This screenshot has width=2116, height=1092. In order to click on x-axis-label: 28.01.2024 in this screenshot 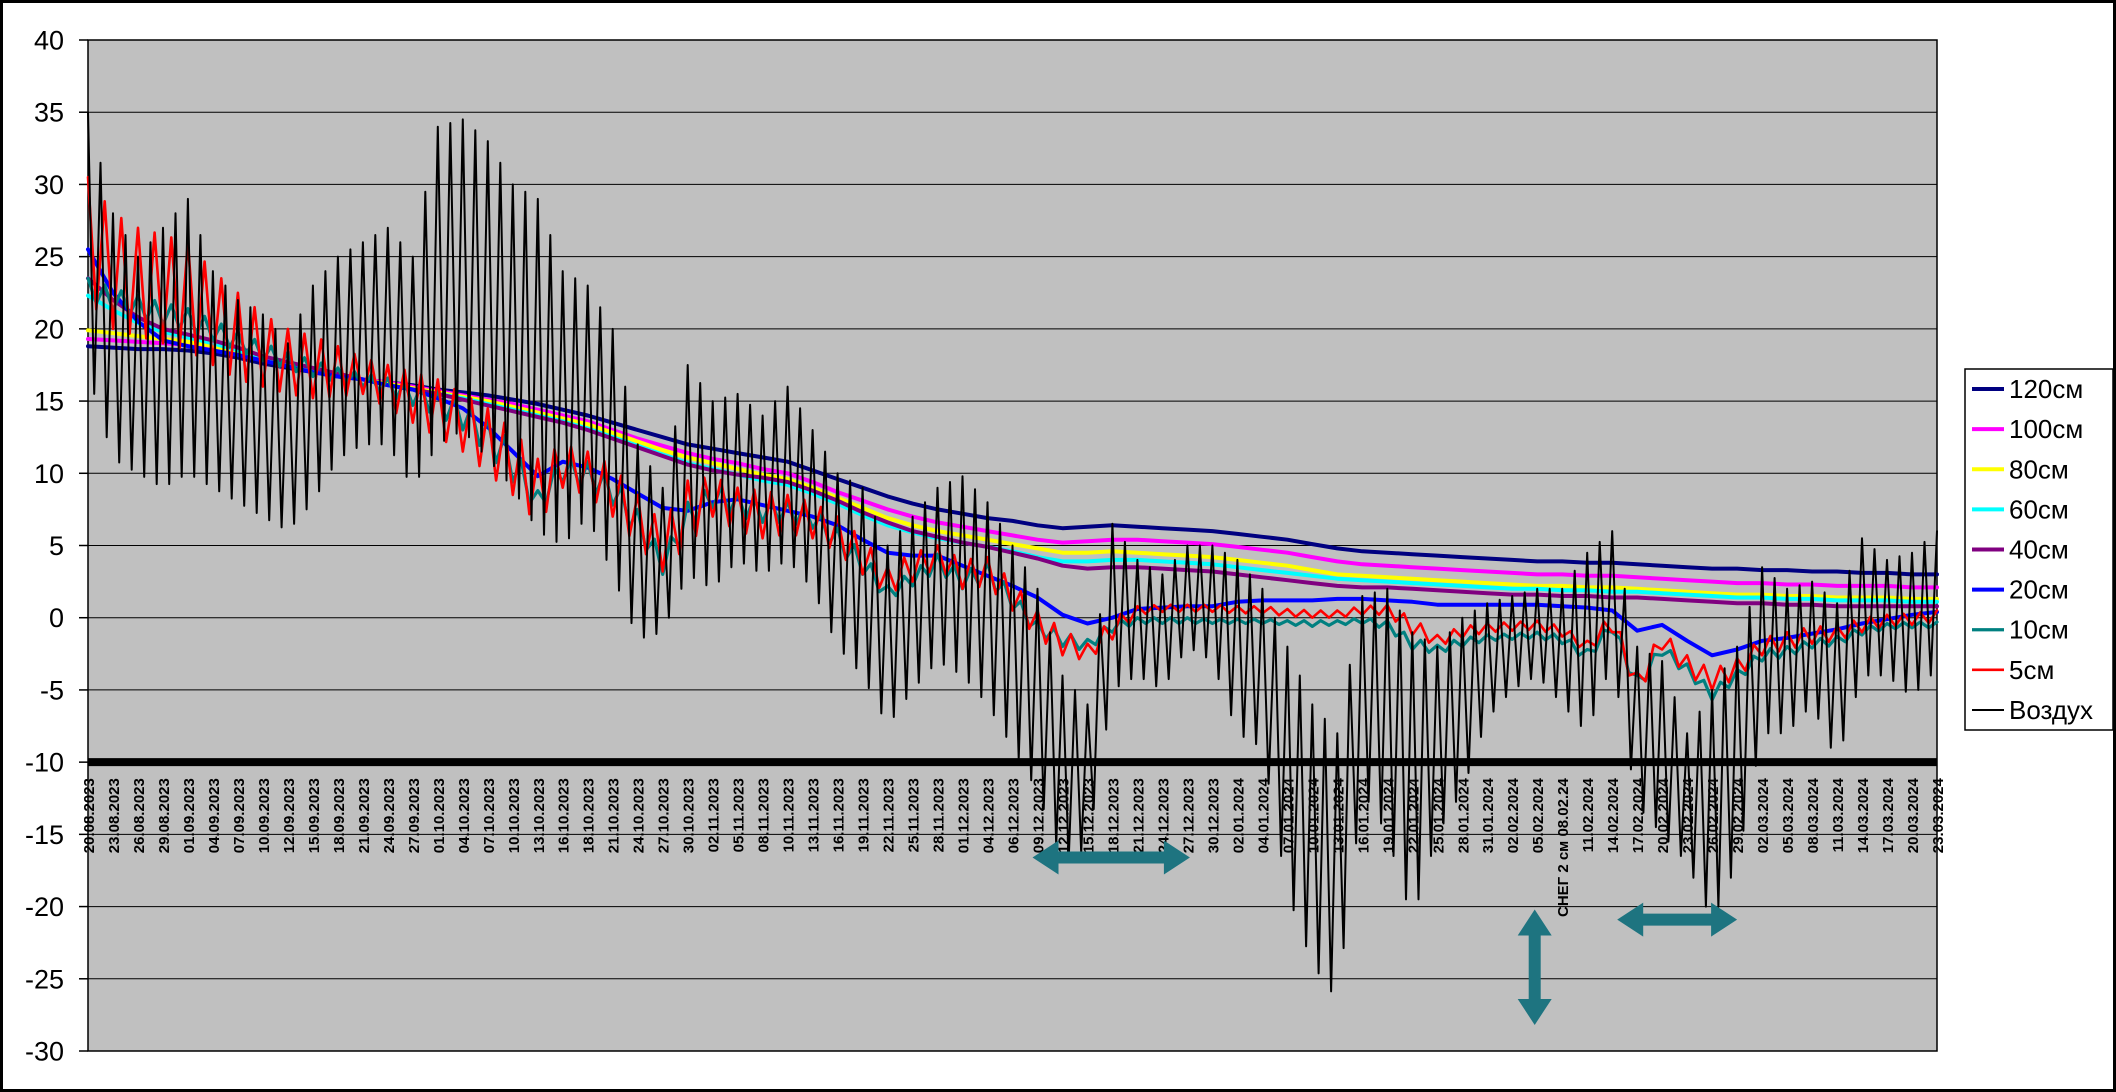, I will do `click(1463, 815)`.